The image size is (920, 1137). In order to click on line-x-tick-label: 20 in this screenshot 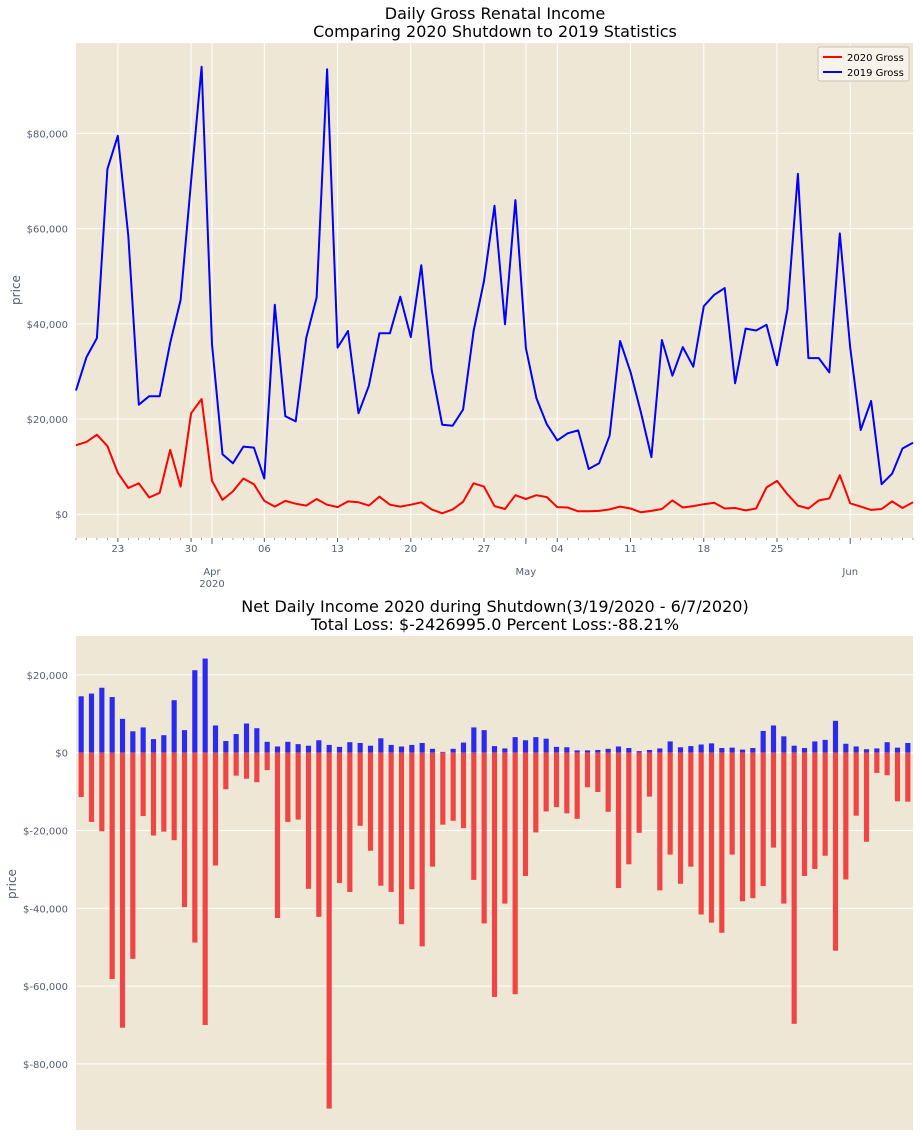, I will do `click(410, 549)`.